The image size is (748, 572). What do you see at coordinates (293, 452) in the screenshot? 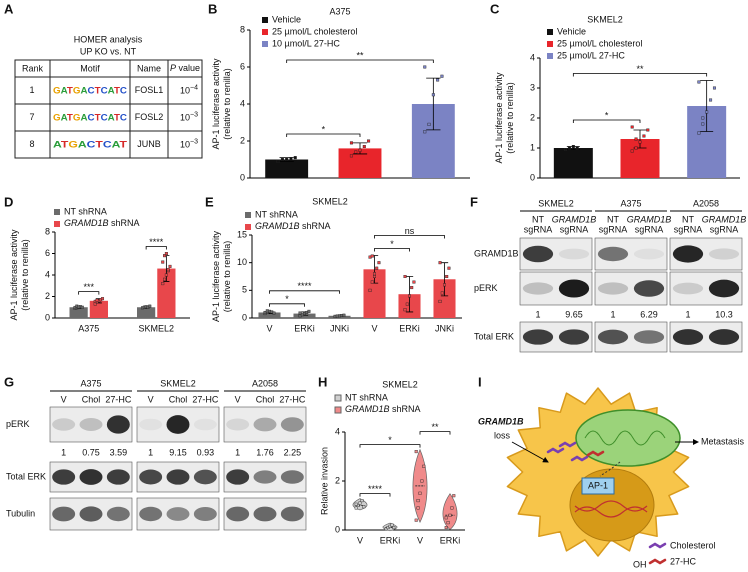
I see `quantification: 2.25` at bounding box center [293, 452].